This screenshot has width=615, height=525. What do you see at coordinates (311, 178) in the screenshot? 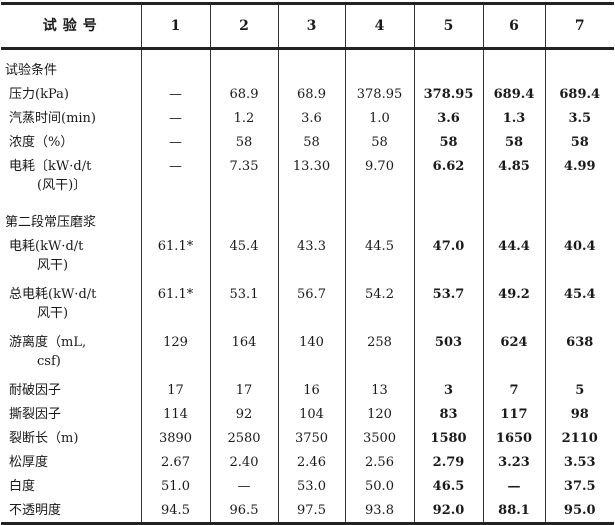
I see `value-cell: 13.30` at bounding box center [311, 178].